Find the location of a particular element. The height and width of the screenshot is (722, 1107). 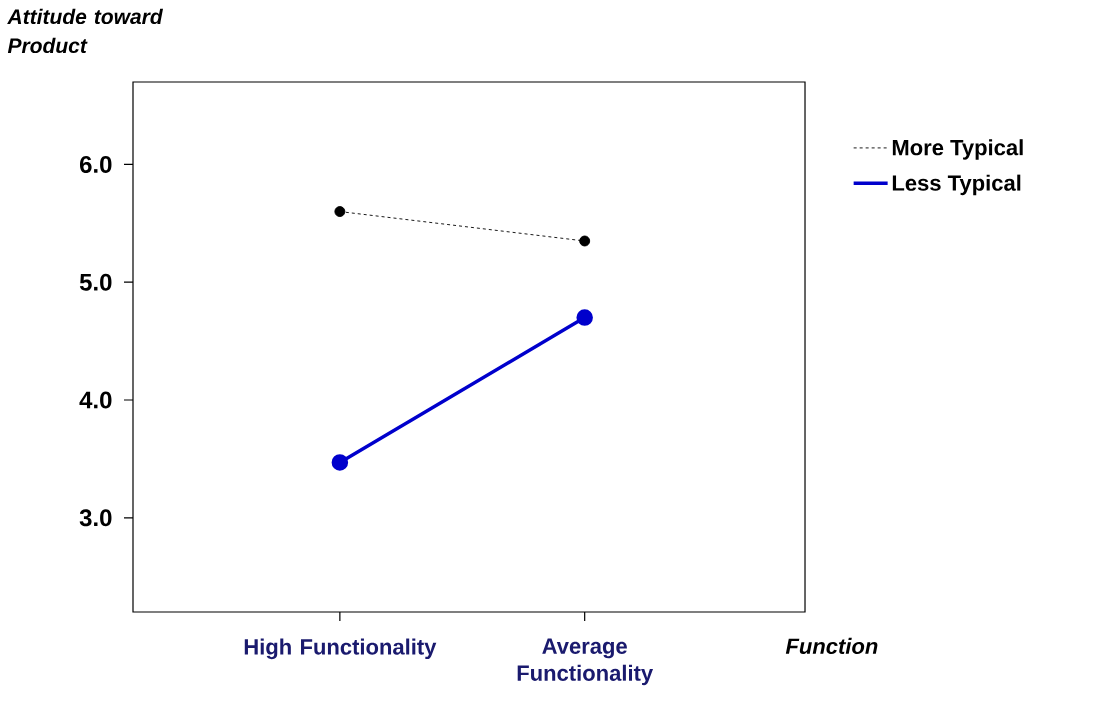

y-tick-label: 4.0 is located at coordinates (95, 400).